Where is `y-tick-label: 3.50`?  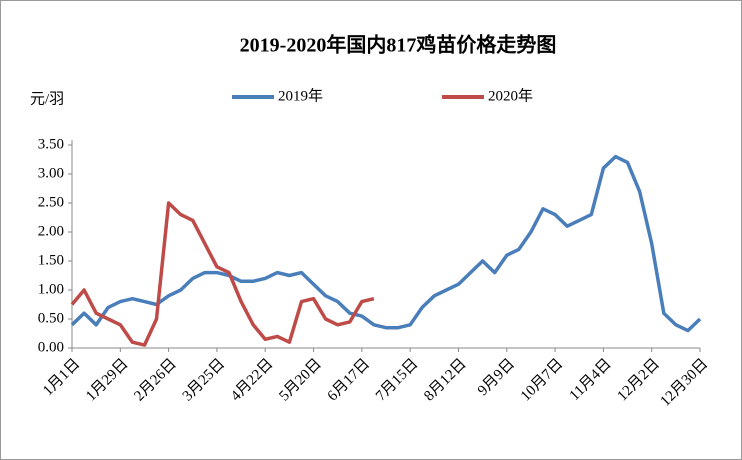
y-tick-label: 3.50 is located at coordinates (51, 144).